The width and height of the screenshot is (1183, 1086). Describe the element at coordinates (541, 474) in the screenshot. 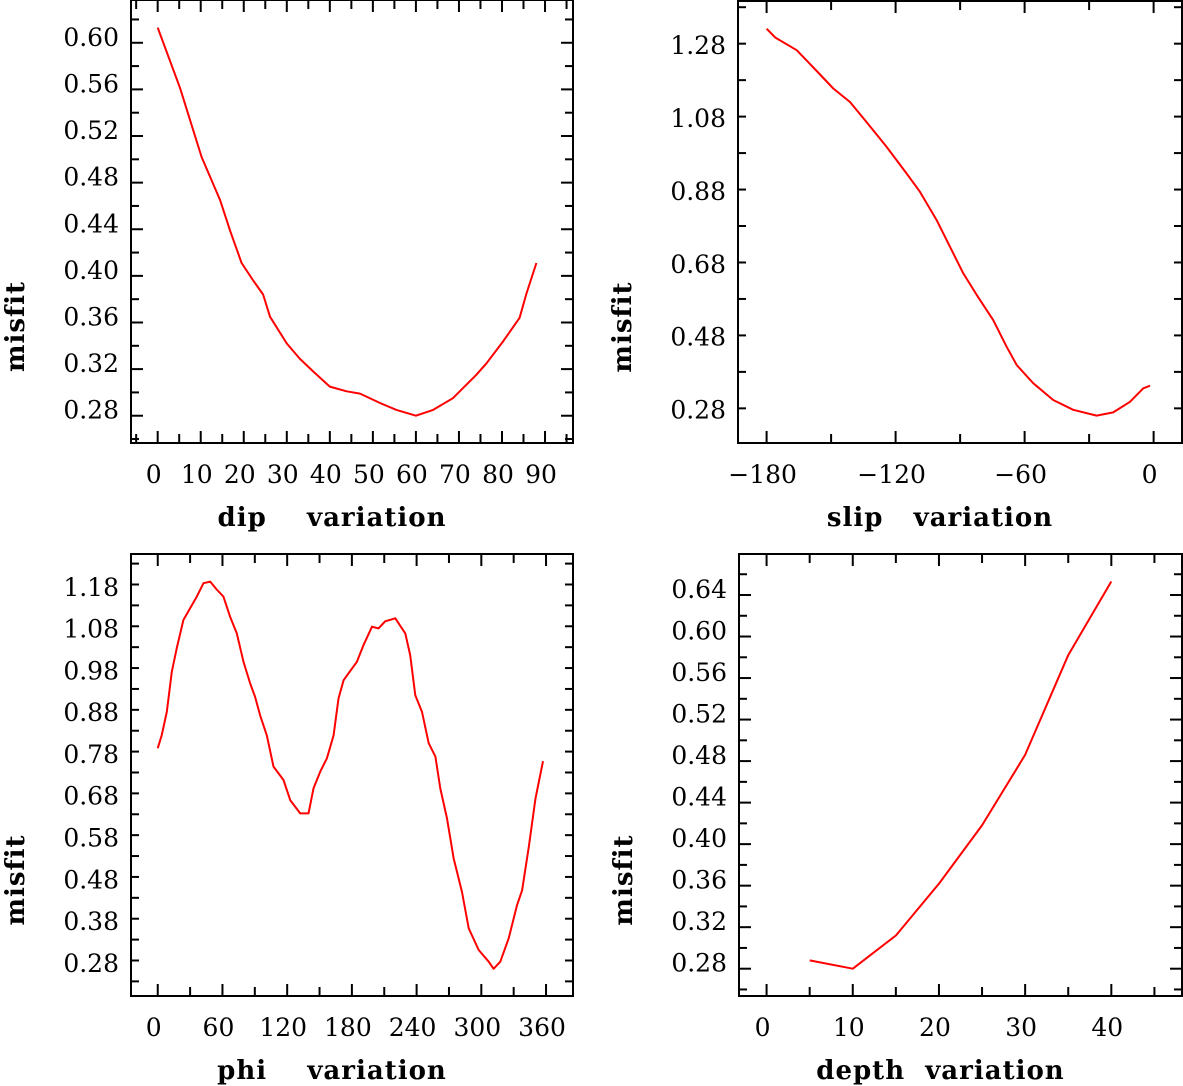

I see `x-tick-label: 90` at that location.